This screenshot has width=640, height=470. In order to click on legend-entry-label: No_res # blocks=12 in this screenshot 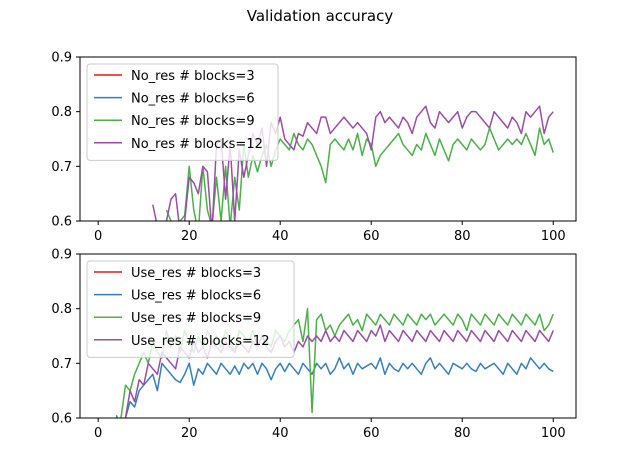, I will do `click(197, 144)`.